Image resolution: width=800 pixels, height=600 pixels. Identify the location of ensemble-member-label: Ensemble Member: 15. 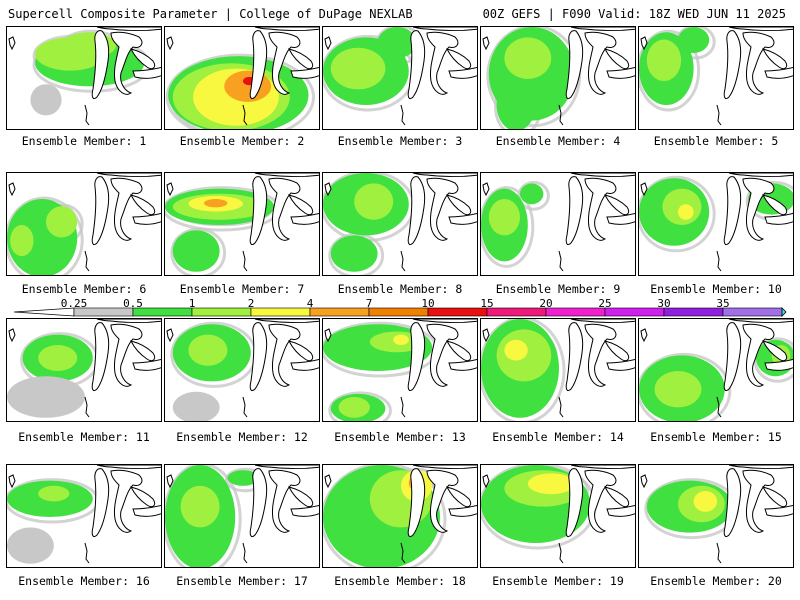
(716, 437).